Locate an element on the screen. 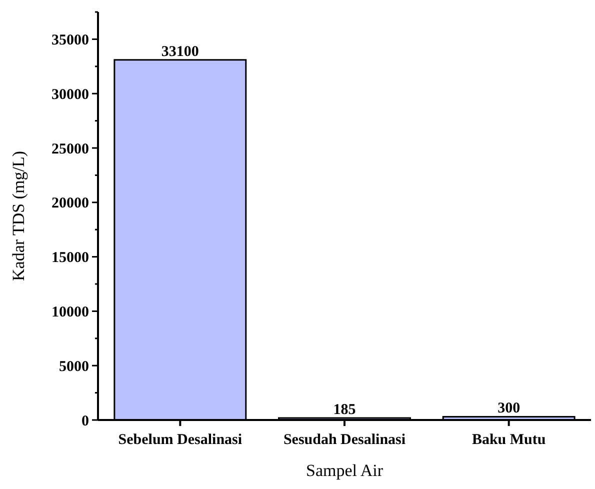 The image size is (595, 489). y-tick-label: 15000 is located at coordinates (70, 258).